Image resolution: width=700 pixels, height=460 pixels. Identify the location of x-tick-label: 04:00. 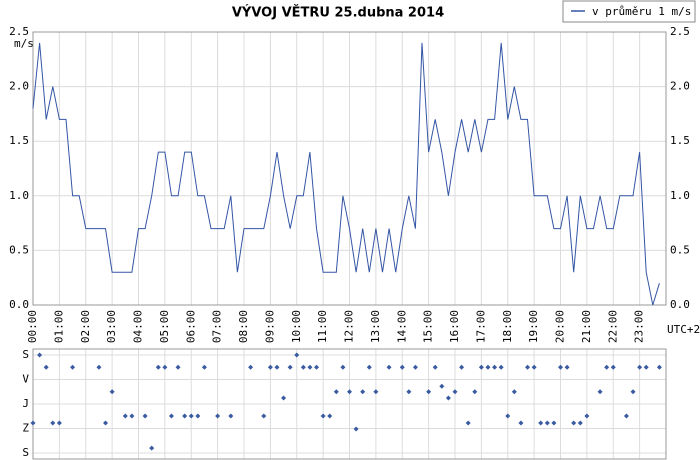
(138, 326).